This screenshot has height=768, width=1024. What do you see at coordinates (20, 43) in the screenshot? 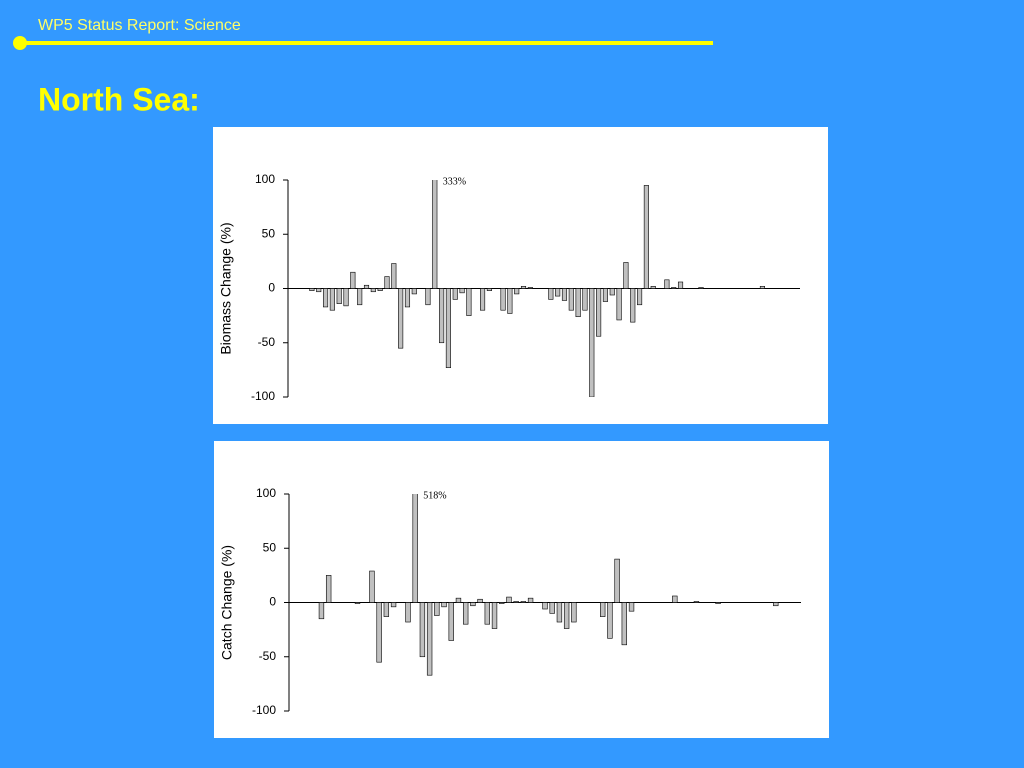
I see `rule-dot` at bounding box center [20, 43].